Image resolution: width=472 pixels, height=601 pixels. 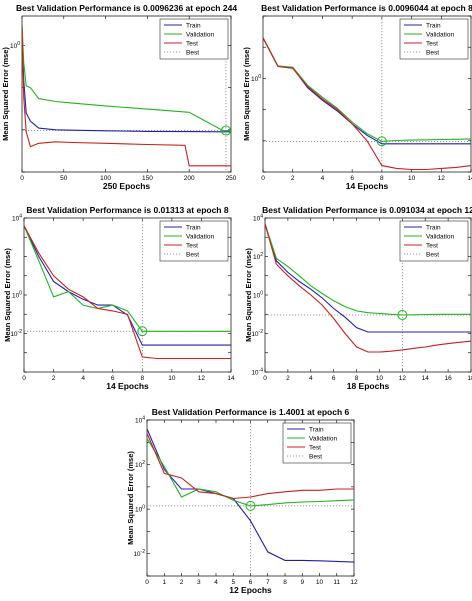 I want to click on x-tick-label: 250, so click(x=231, y=178).